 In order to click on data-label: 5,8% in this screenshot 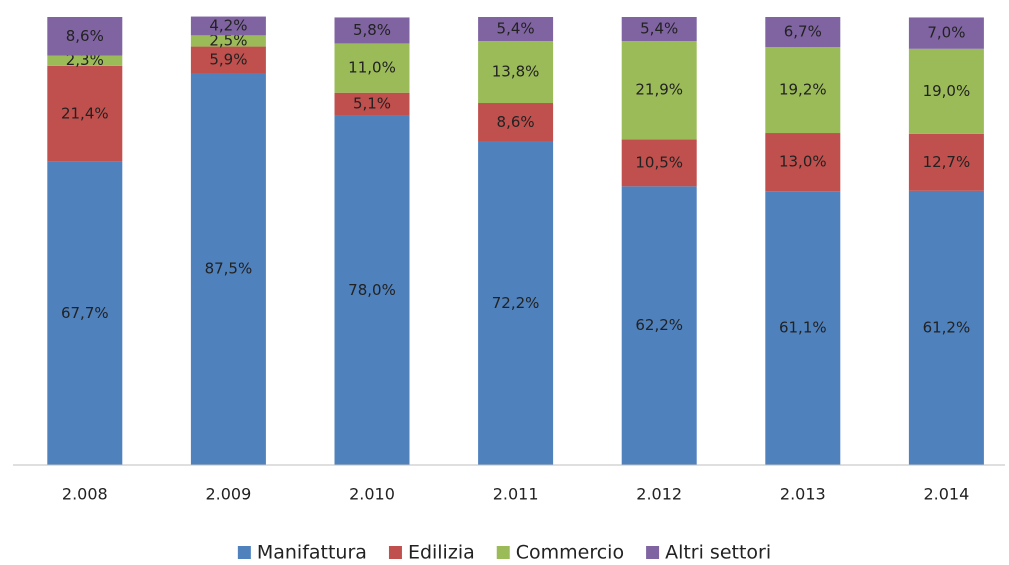, I will do `click(372, 30)`.